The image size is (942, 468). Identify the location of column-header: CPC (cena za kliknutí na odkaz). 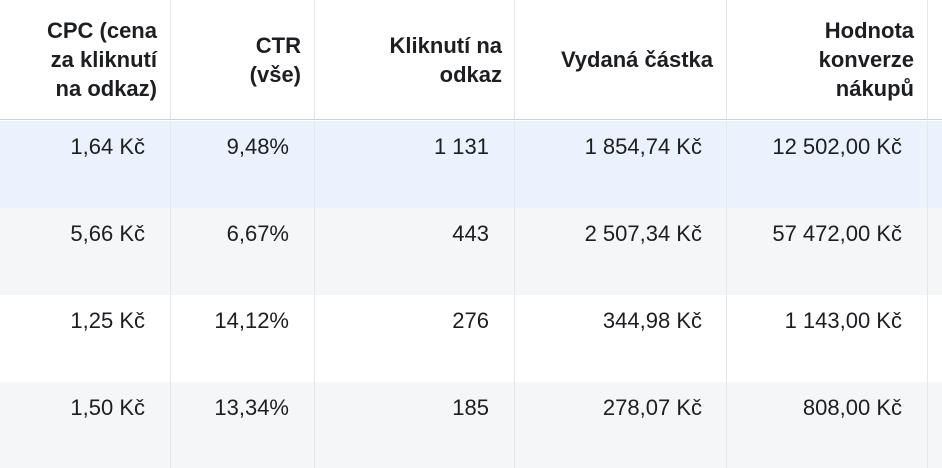
(85, 60).